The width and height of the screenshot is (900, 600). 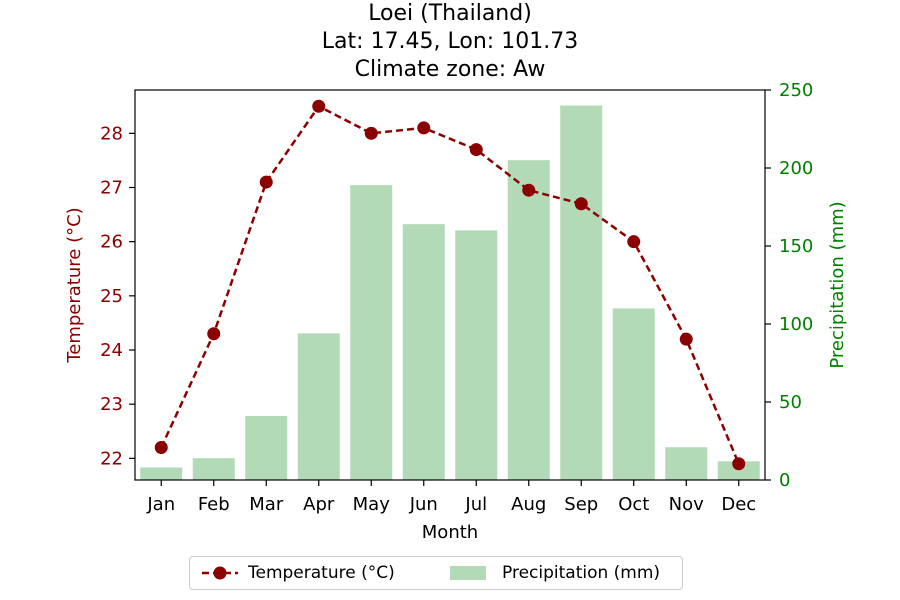 What do you see at coordinates (475, 504) in the screenshot?
I see `month-tick-label: Jul` at bounding box center [475, 504].